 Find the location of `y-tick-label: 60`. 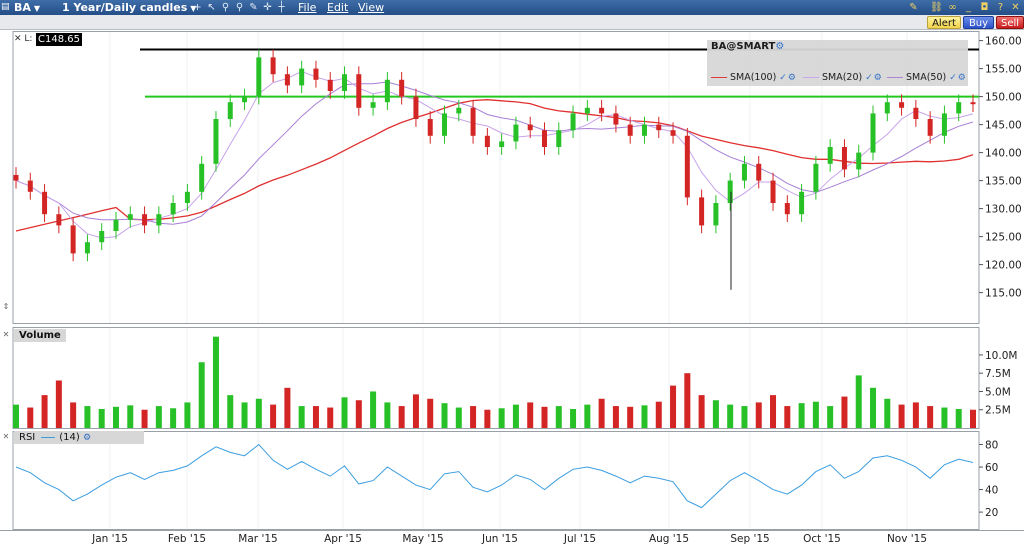

y-tick-label: 60 is located at coordinates (991, 468).